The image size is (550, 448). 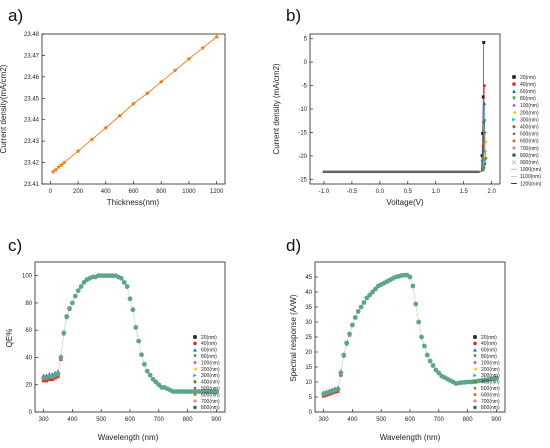 What do you see at coordinates (324, 420) in the screenshot?
I see `panel-d-x-tick-label: 300` at bounding box center [324, 420].